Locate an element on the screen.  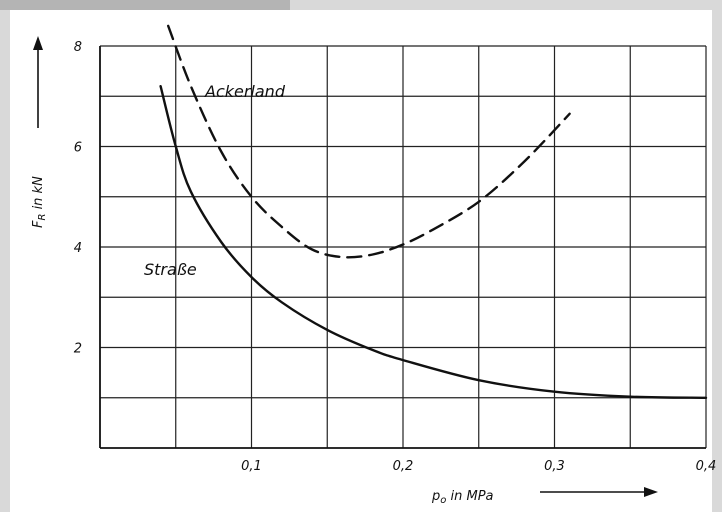
curve-label-strasse: Straße is located at coordinates (170, 269).